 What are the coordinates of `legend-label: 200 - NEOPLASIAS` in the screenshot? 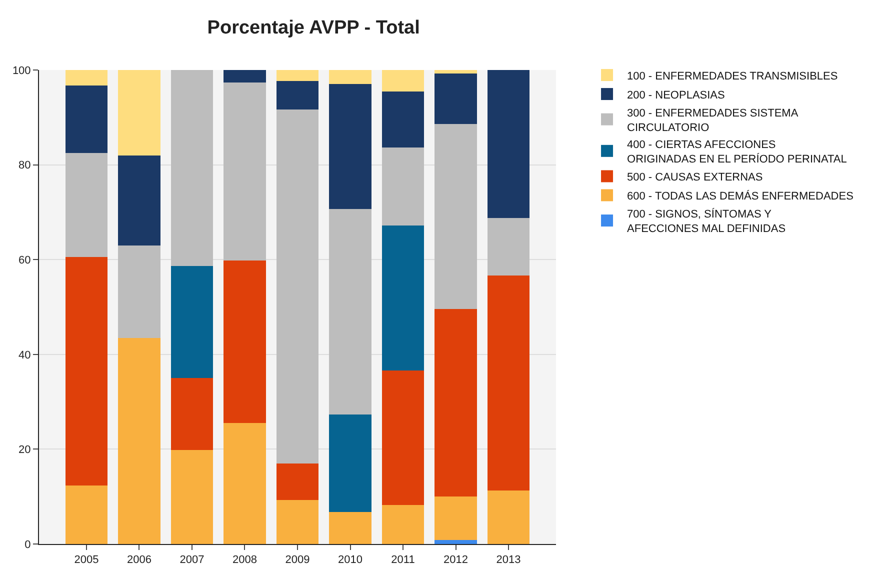 It's located at (676, 95).